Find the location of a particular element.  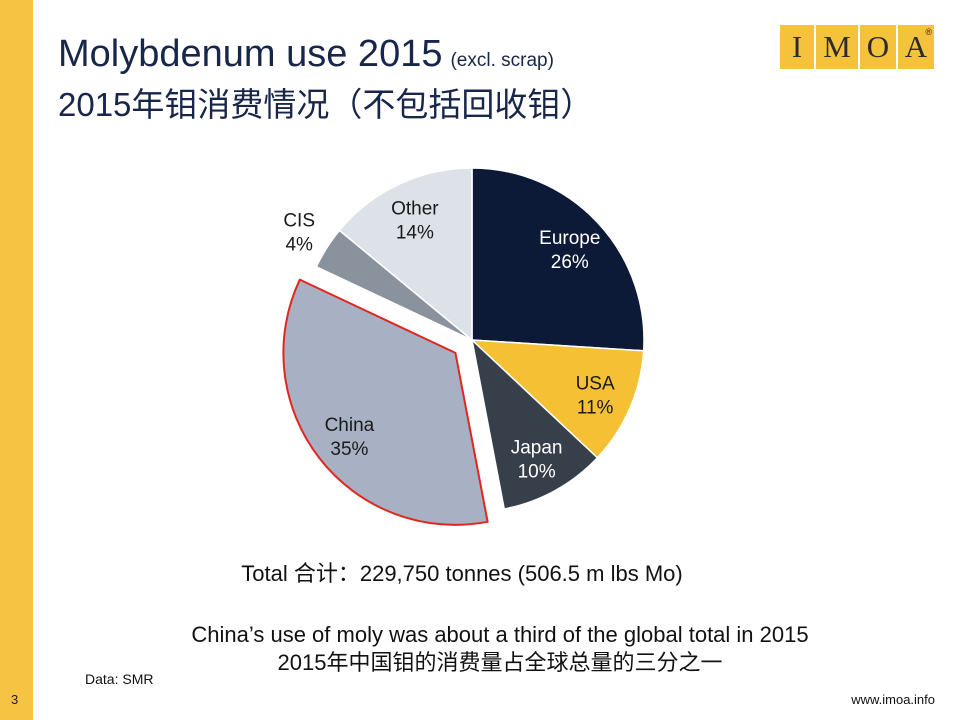

logo-letter: A is located at coordinates (916, 46).